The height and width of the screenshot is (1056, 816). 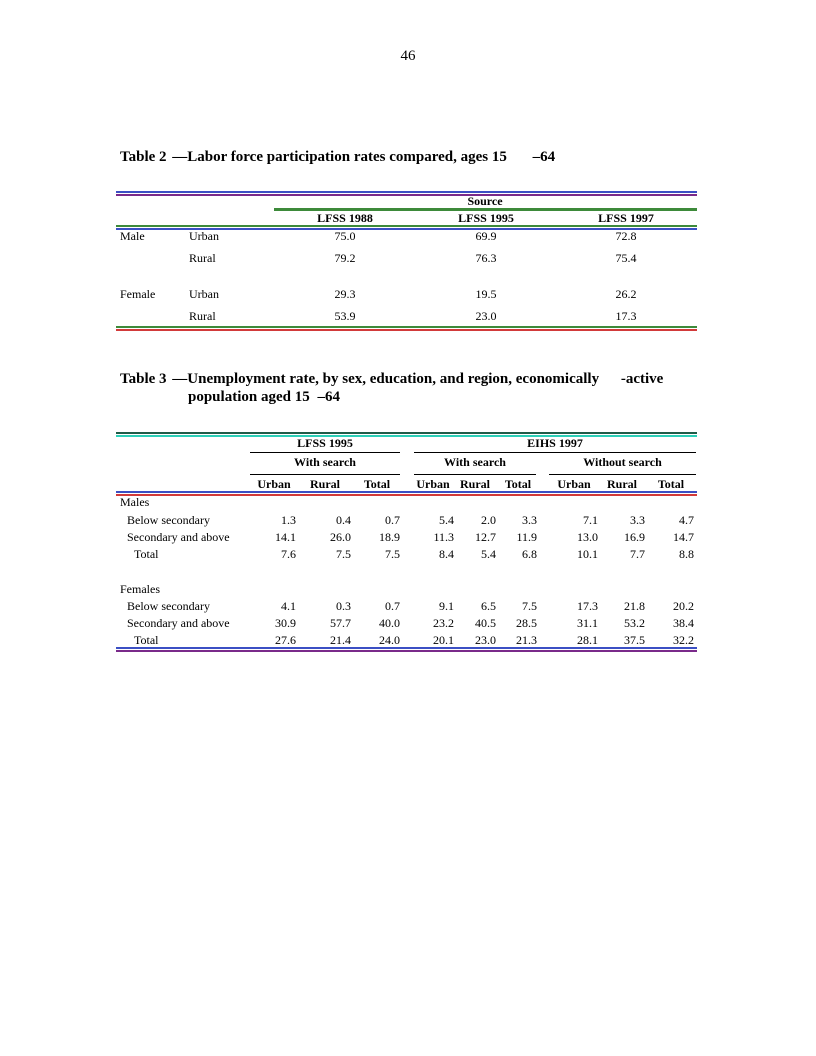 I want to click on table3-value: 38.4, so click(x=683, y=623).